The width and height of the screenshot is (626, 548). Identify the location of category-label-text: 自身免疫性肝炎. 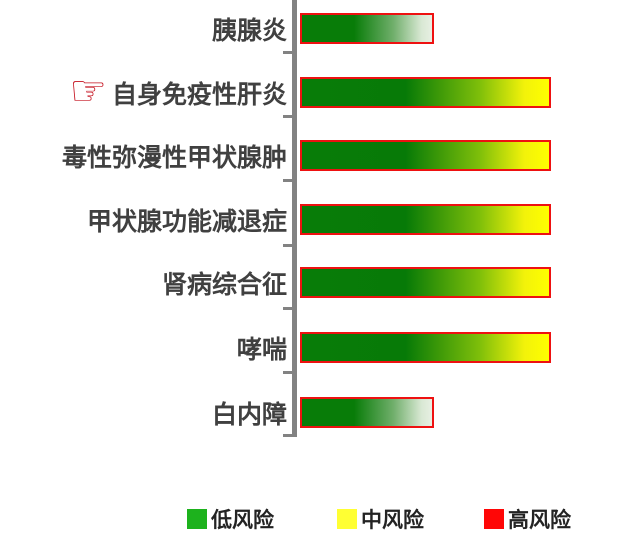
(199, 94).